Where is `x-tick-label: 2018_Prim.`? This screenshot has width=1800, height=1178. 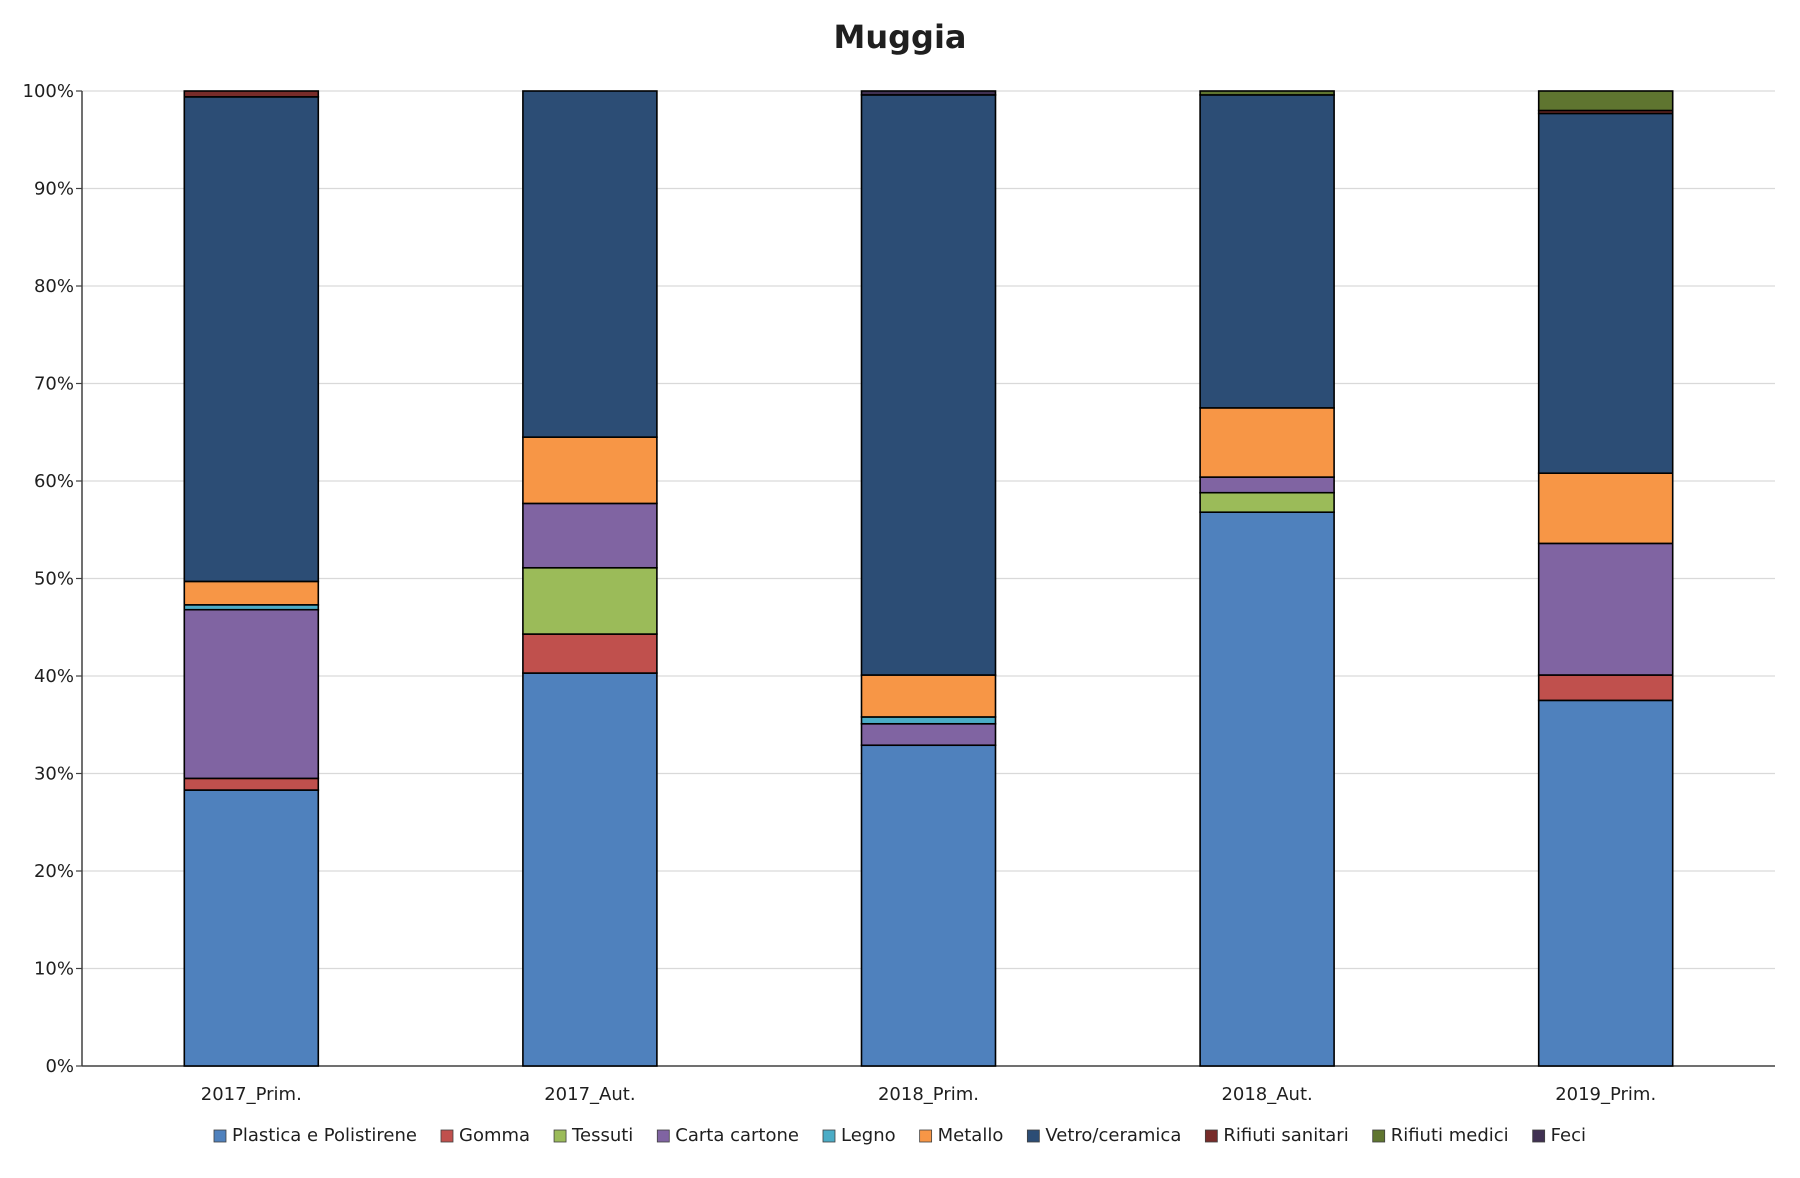 x-tick-label: 2018_Prim. is located at coordinates (928, 1094).